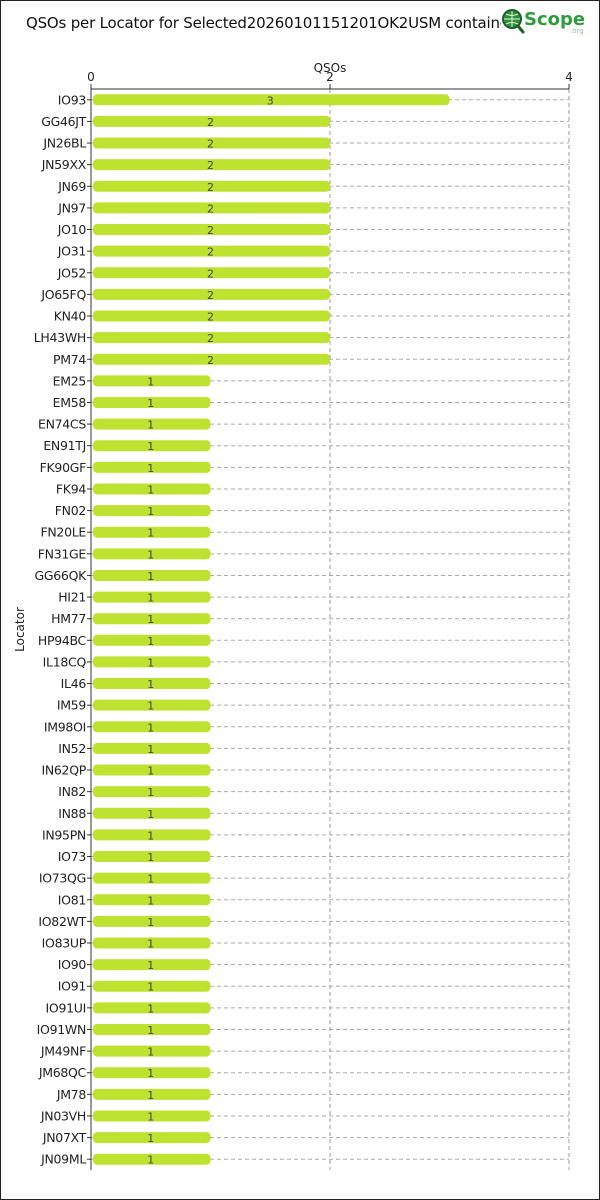 This screenshot has height=1200, width=600. What do you see at coordinates (62, 640) in the screenshot?
I see `category-label: HP94BC` at bounding box center [62, 640].